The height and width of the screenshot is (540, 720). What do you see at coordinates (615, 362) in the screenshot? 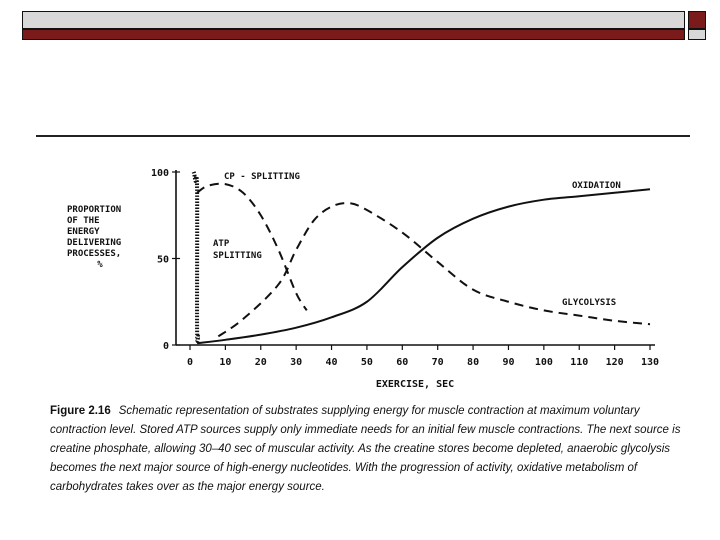
I see `x-tick-label: 120` at bounding box center [615, 362].